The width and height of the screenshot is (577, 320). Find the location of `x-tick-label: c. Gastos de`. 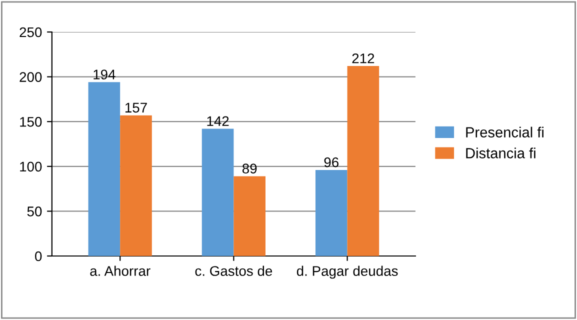

x-tick-label: c. Gastos de is located at coordinates (233, 271).